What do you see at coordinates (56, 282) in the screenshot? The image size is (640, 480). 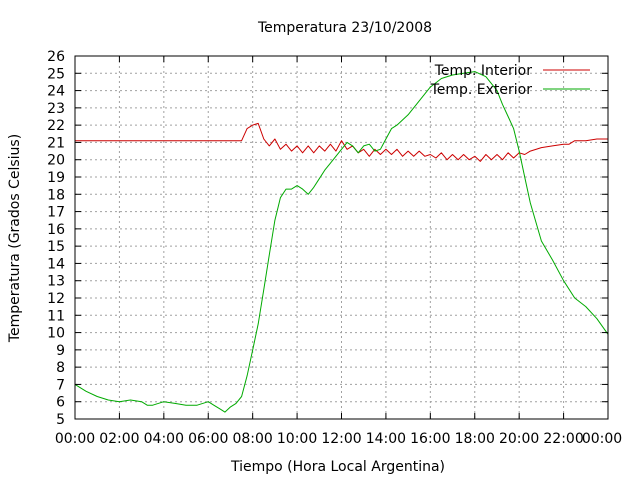 I see `y-tick-label: 13` at bounding box center [56, 282].